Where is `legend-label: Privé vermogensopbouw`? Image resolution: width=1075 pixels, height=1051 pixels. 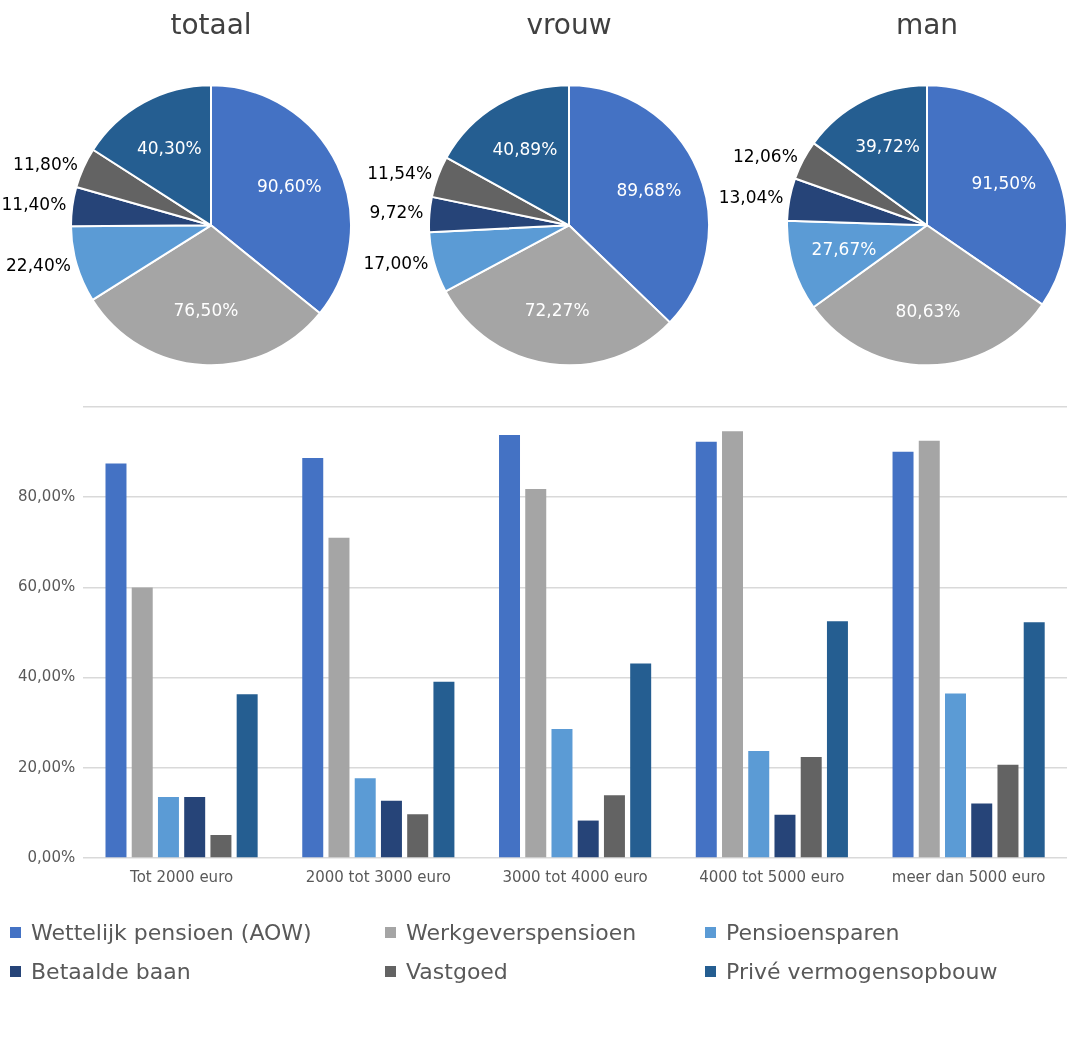
legend-label: Privé vermogensopbouw is located at coordinates (862, 971).